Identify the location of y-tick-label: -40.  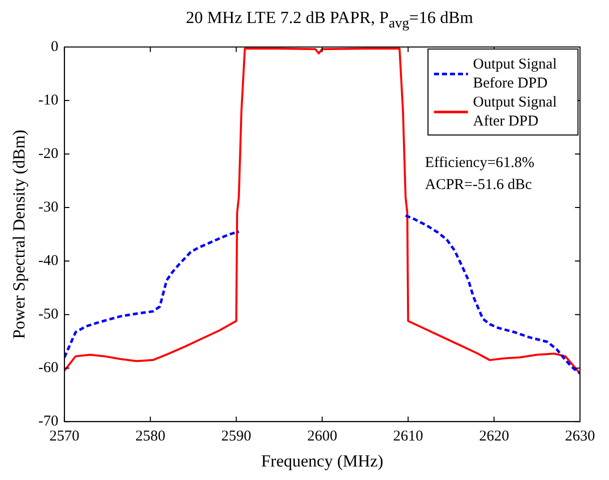
(48, 260).